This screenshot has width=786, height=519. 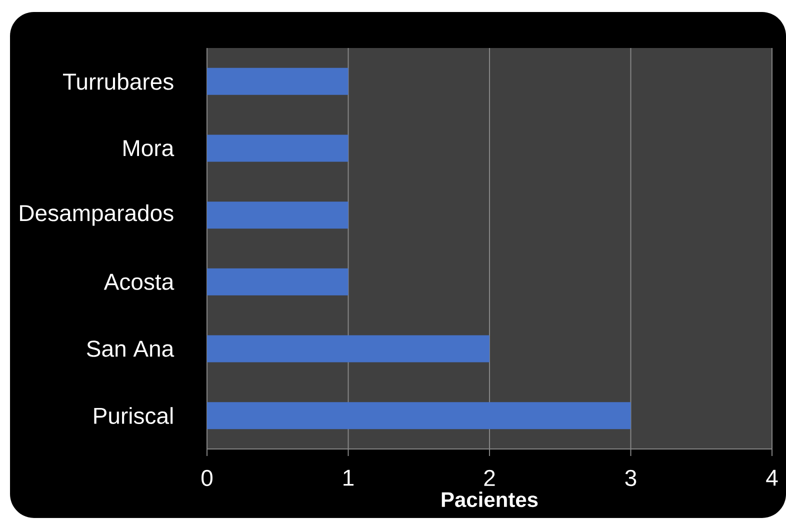 I want to click on x-tick-label: 0, so click(x=207, y=478).